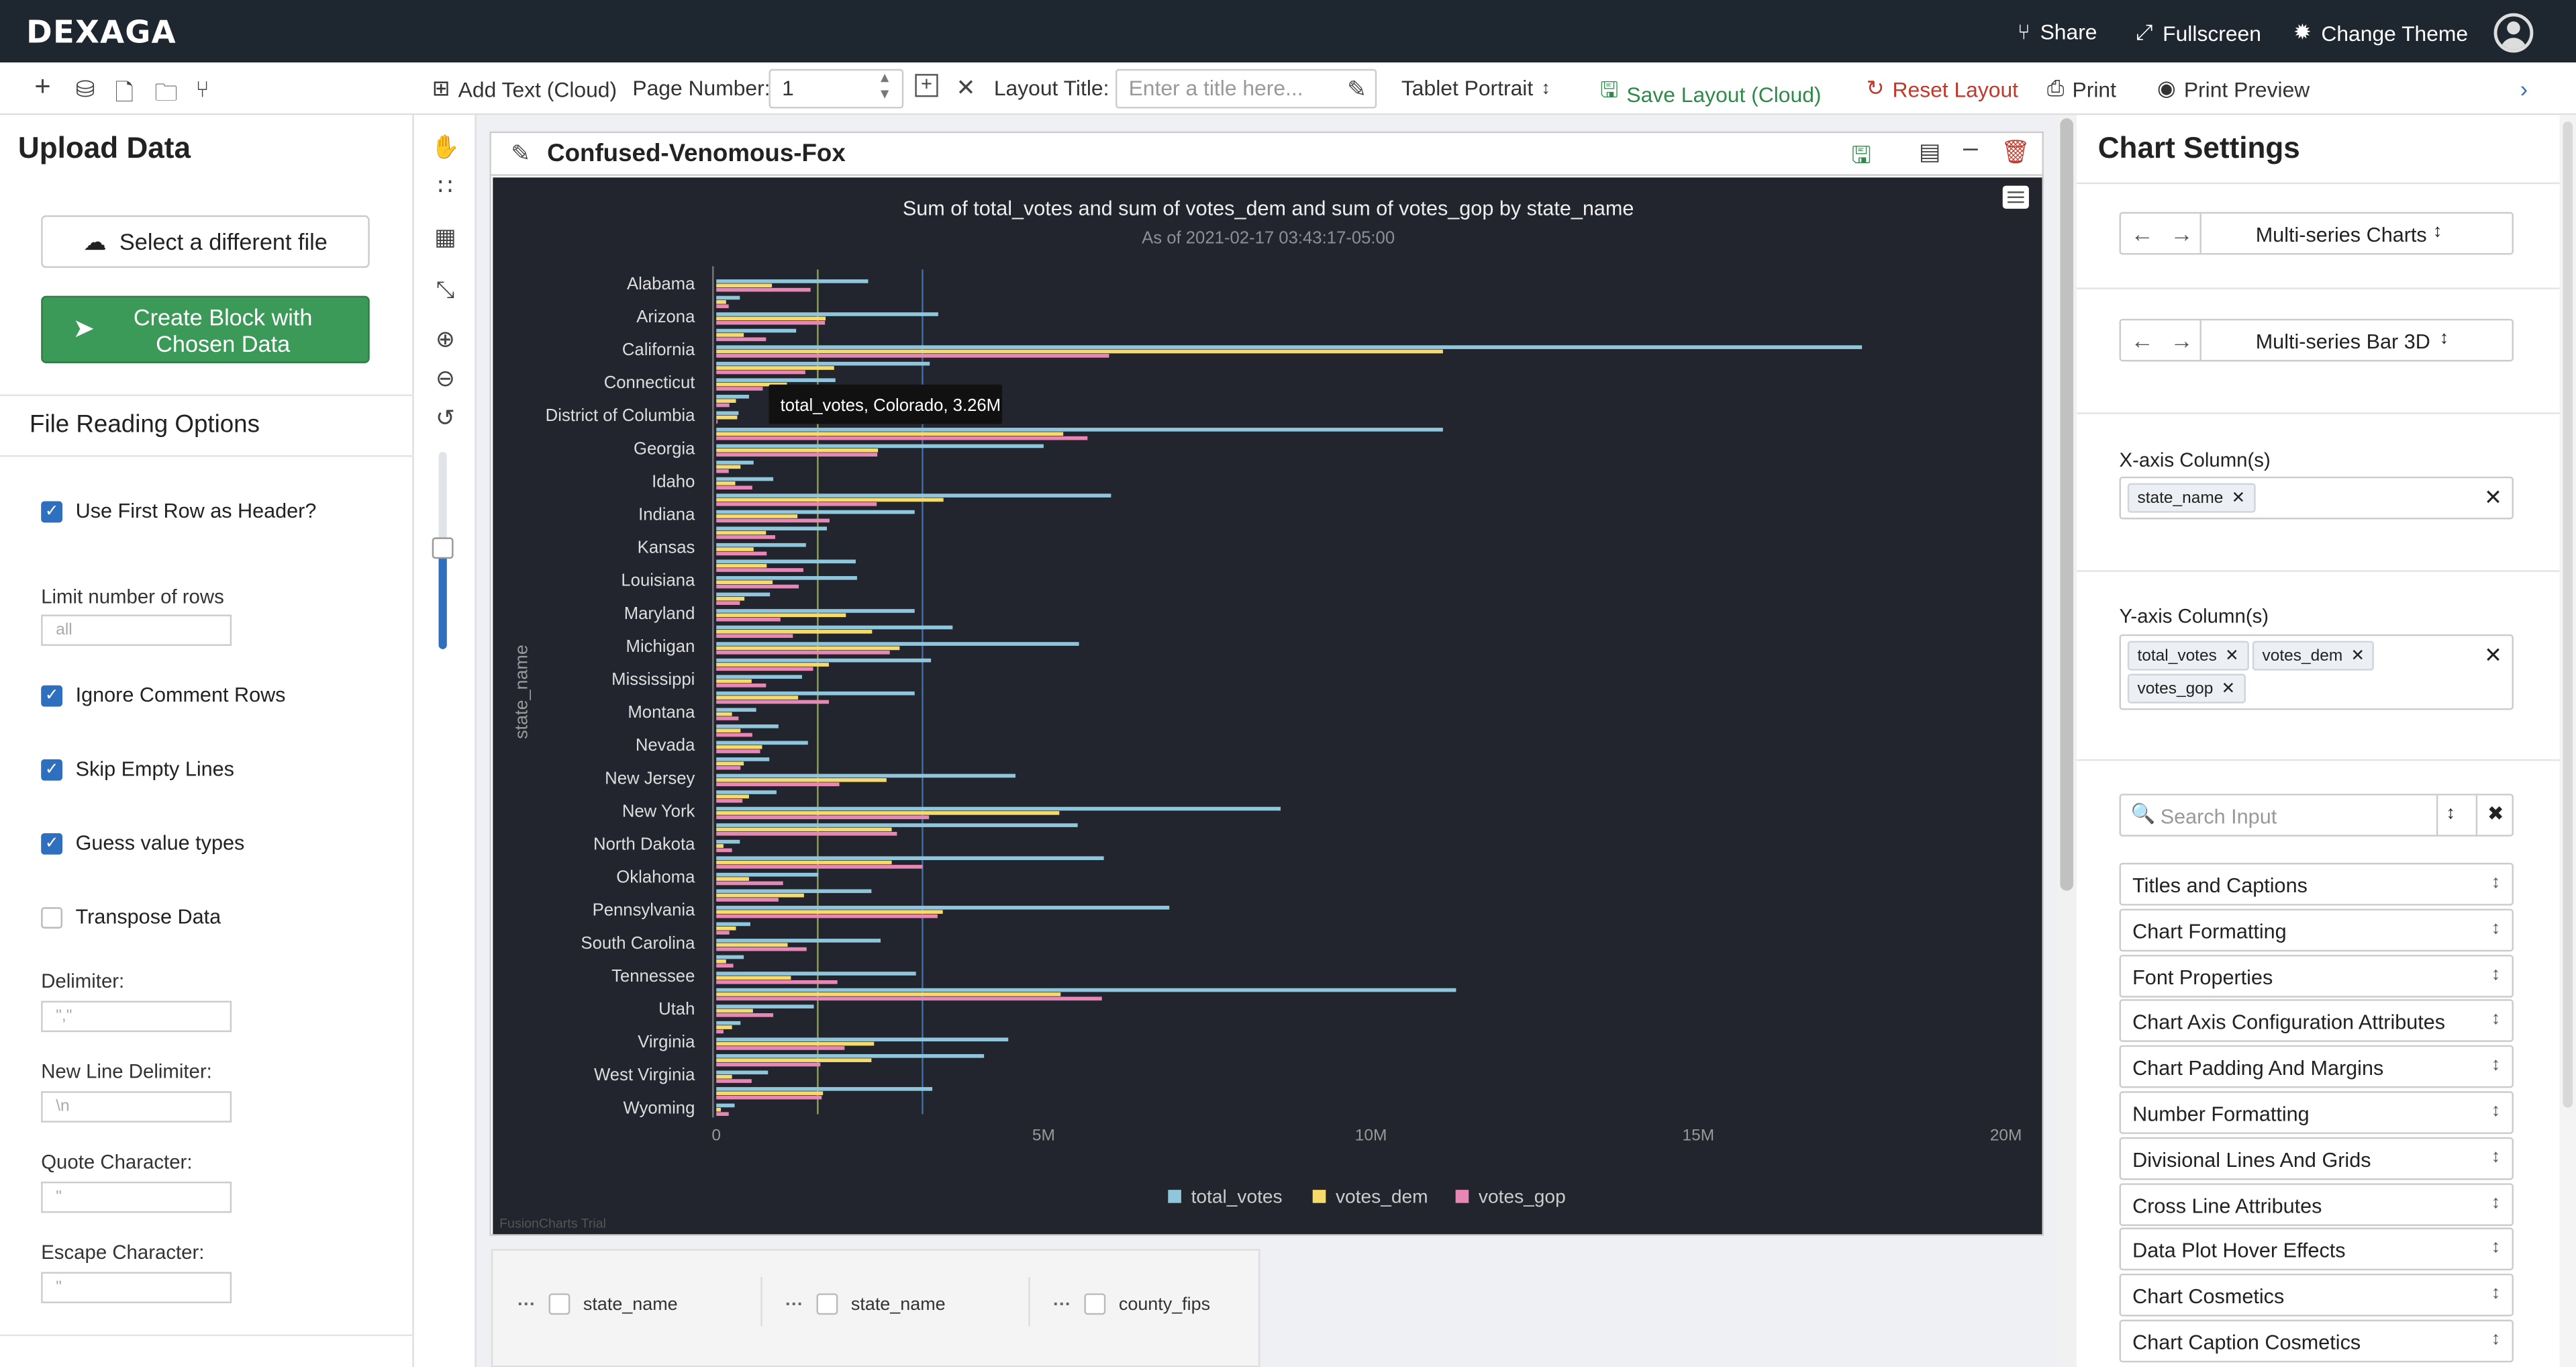  I want to click on settings-section: Cross Line Attributes, so click(2316, 1203).